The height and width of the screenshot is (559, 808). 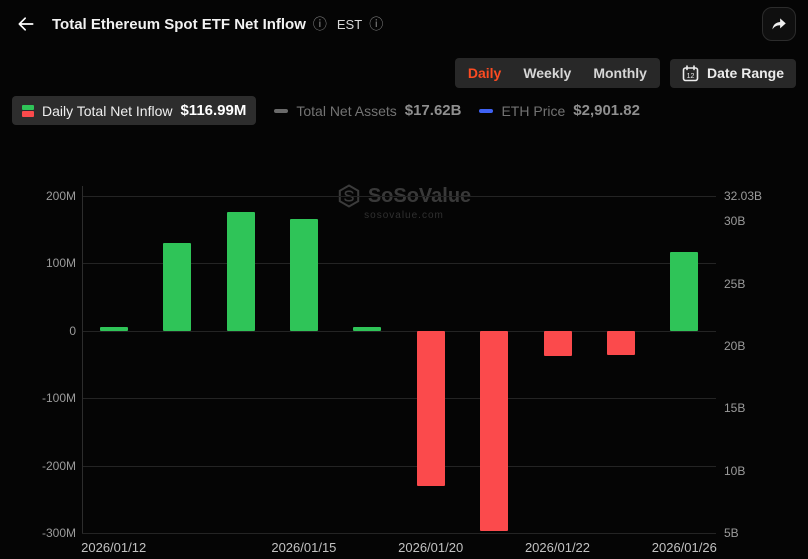 I want to click on tab-daily: Daily, so click(x=484, y=73).